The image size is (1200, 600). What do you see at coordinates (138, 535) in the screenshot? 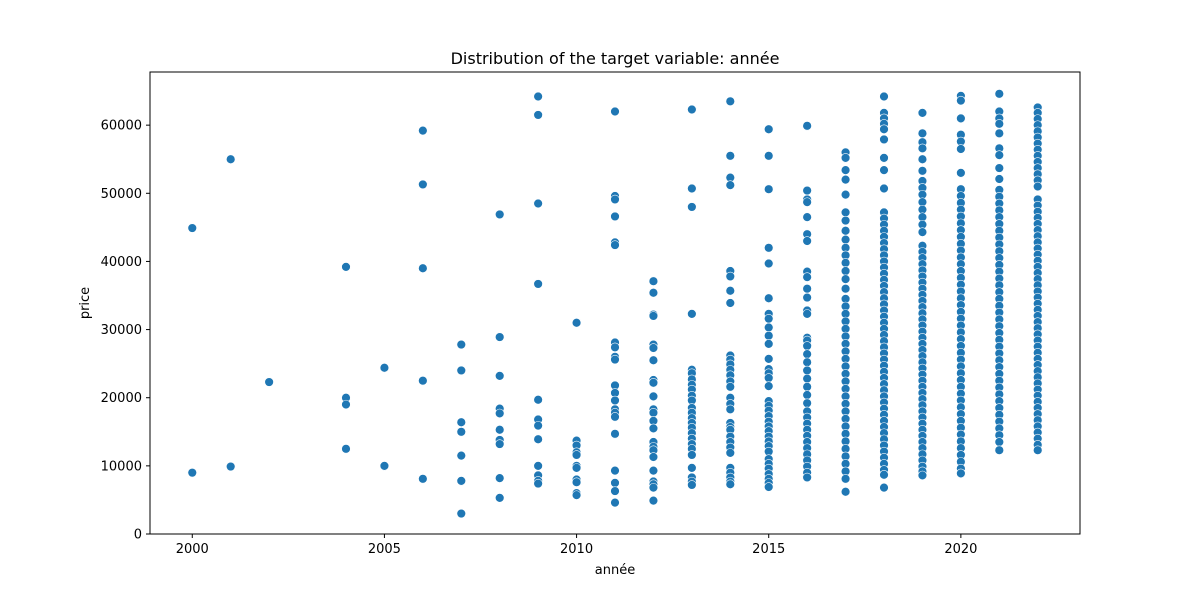
I see `y-tick-label: 0` at bounding box center [138, 535].